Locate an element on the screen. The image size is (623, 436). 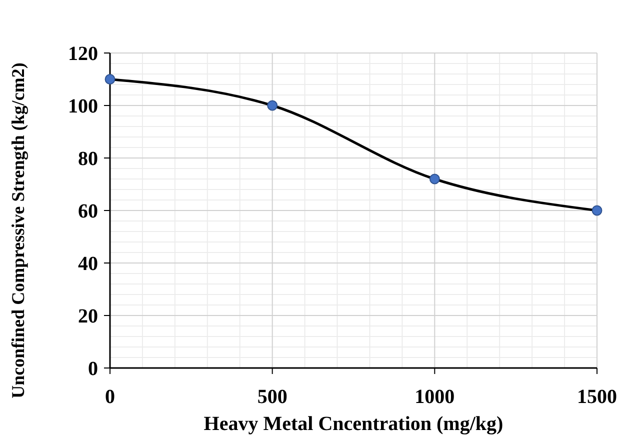
y-tick-label: 120 is located at coordinates (83, 54).